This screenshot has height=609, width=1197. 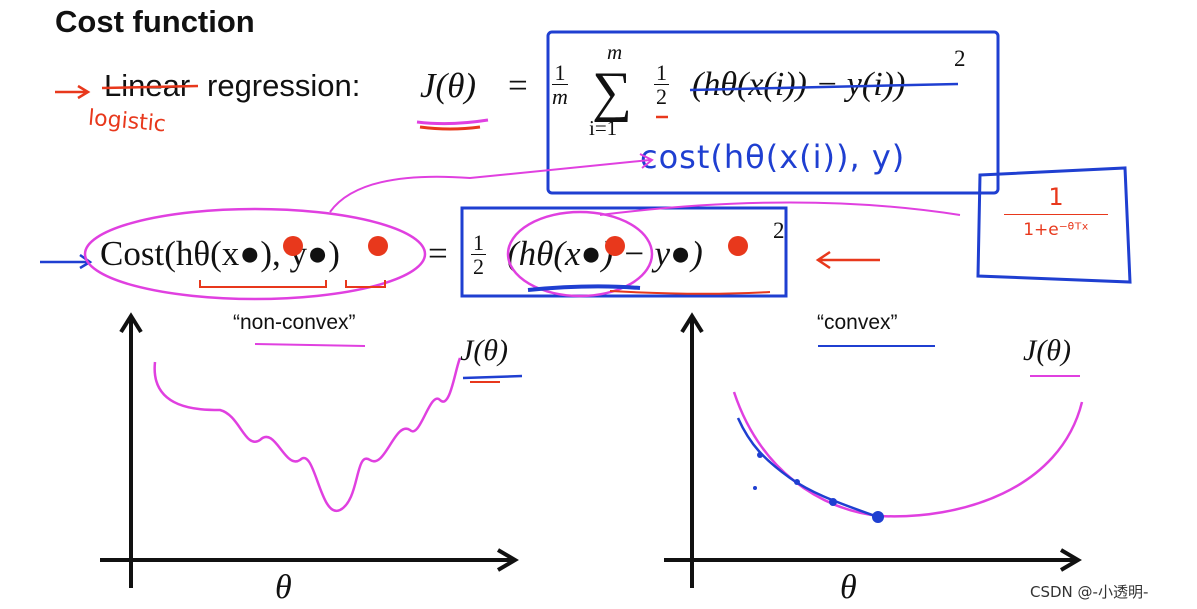 I want to click on sigmoid-box, so click(x=1054, y=225).